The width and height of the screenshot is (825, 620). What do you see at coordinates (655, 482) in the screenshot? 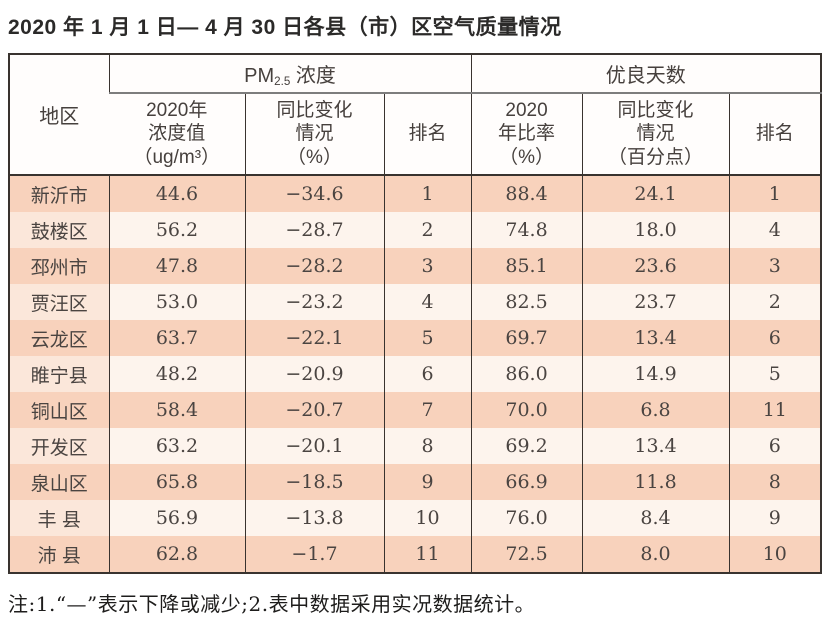
I see `cell-good-change: 11.8` at bounding box center [655, 482].